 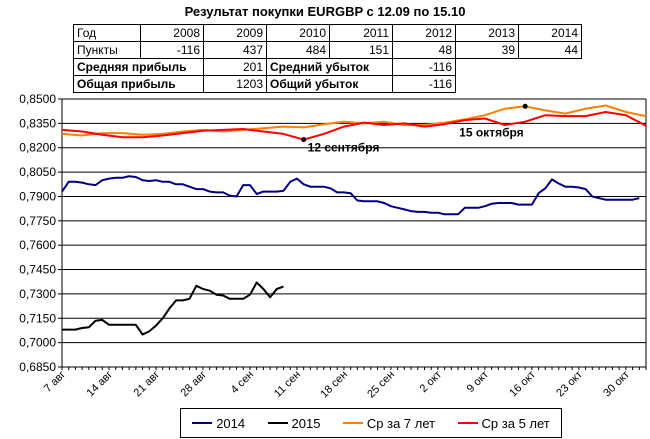 What do you see at coordinates (414, 129) in the screenshot?
I see `annotations: 12 сентября 15 октября` at bounding box center [414, 129].